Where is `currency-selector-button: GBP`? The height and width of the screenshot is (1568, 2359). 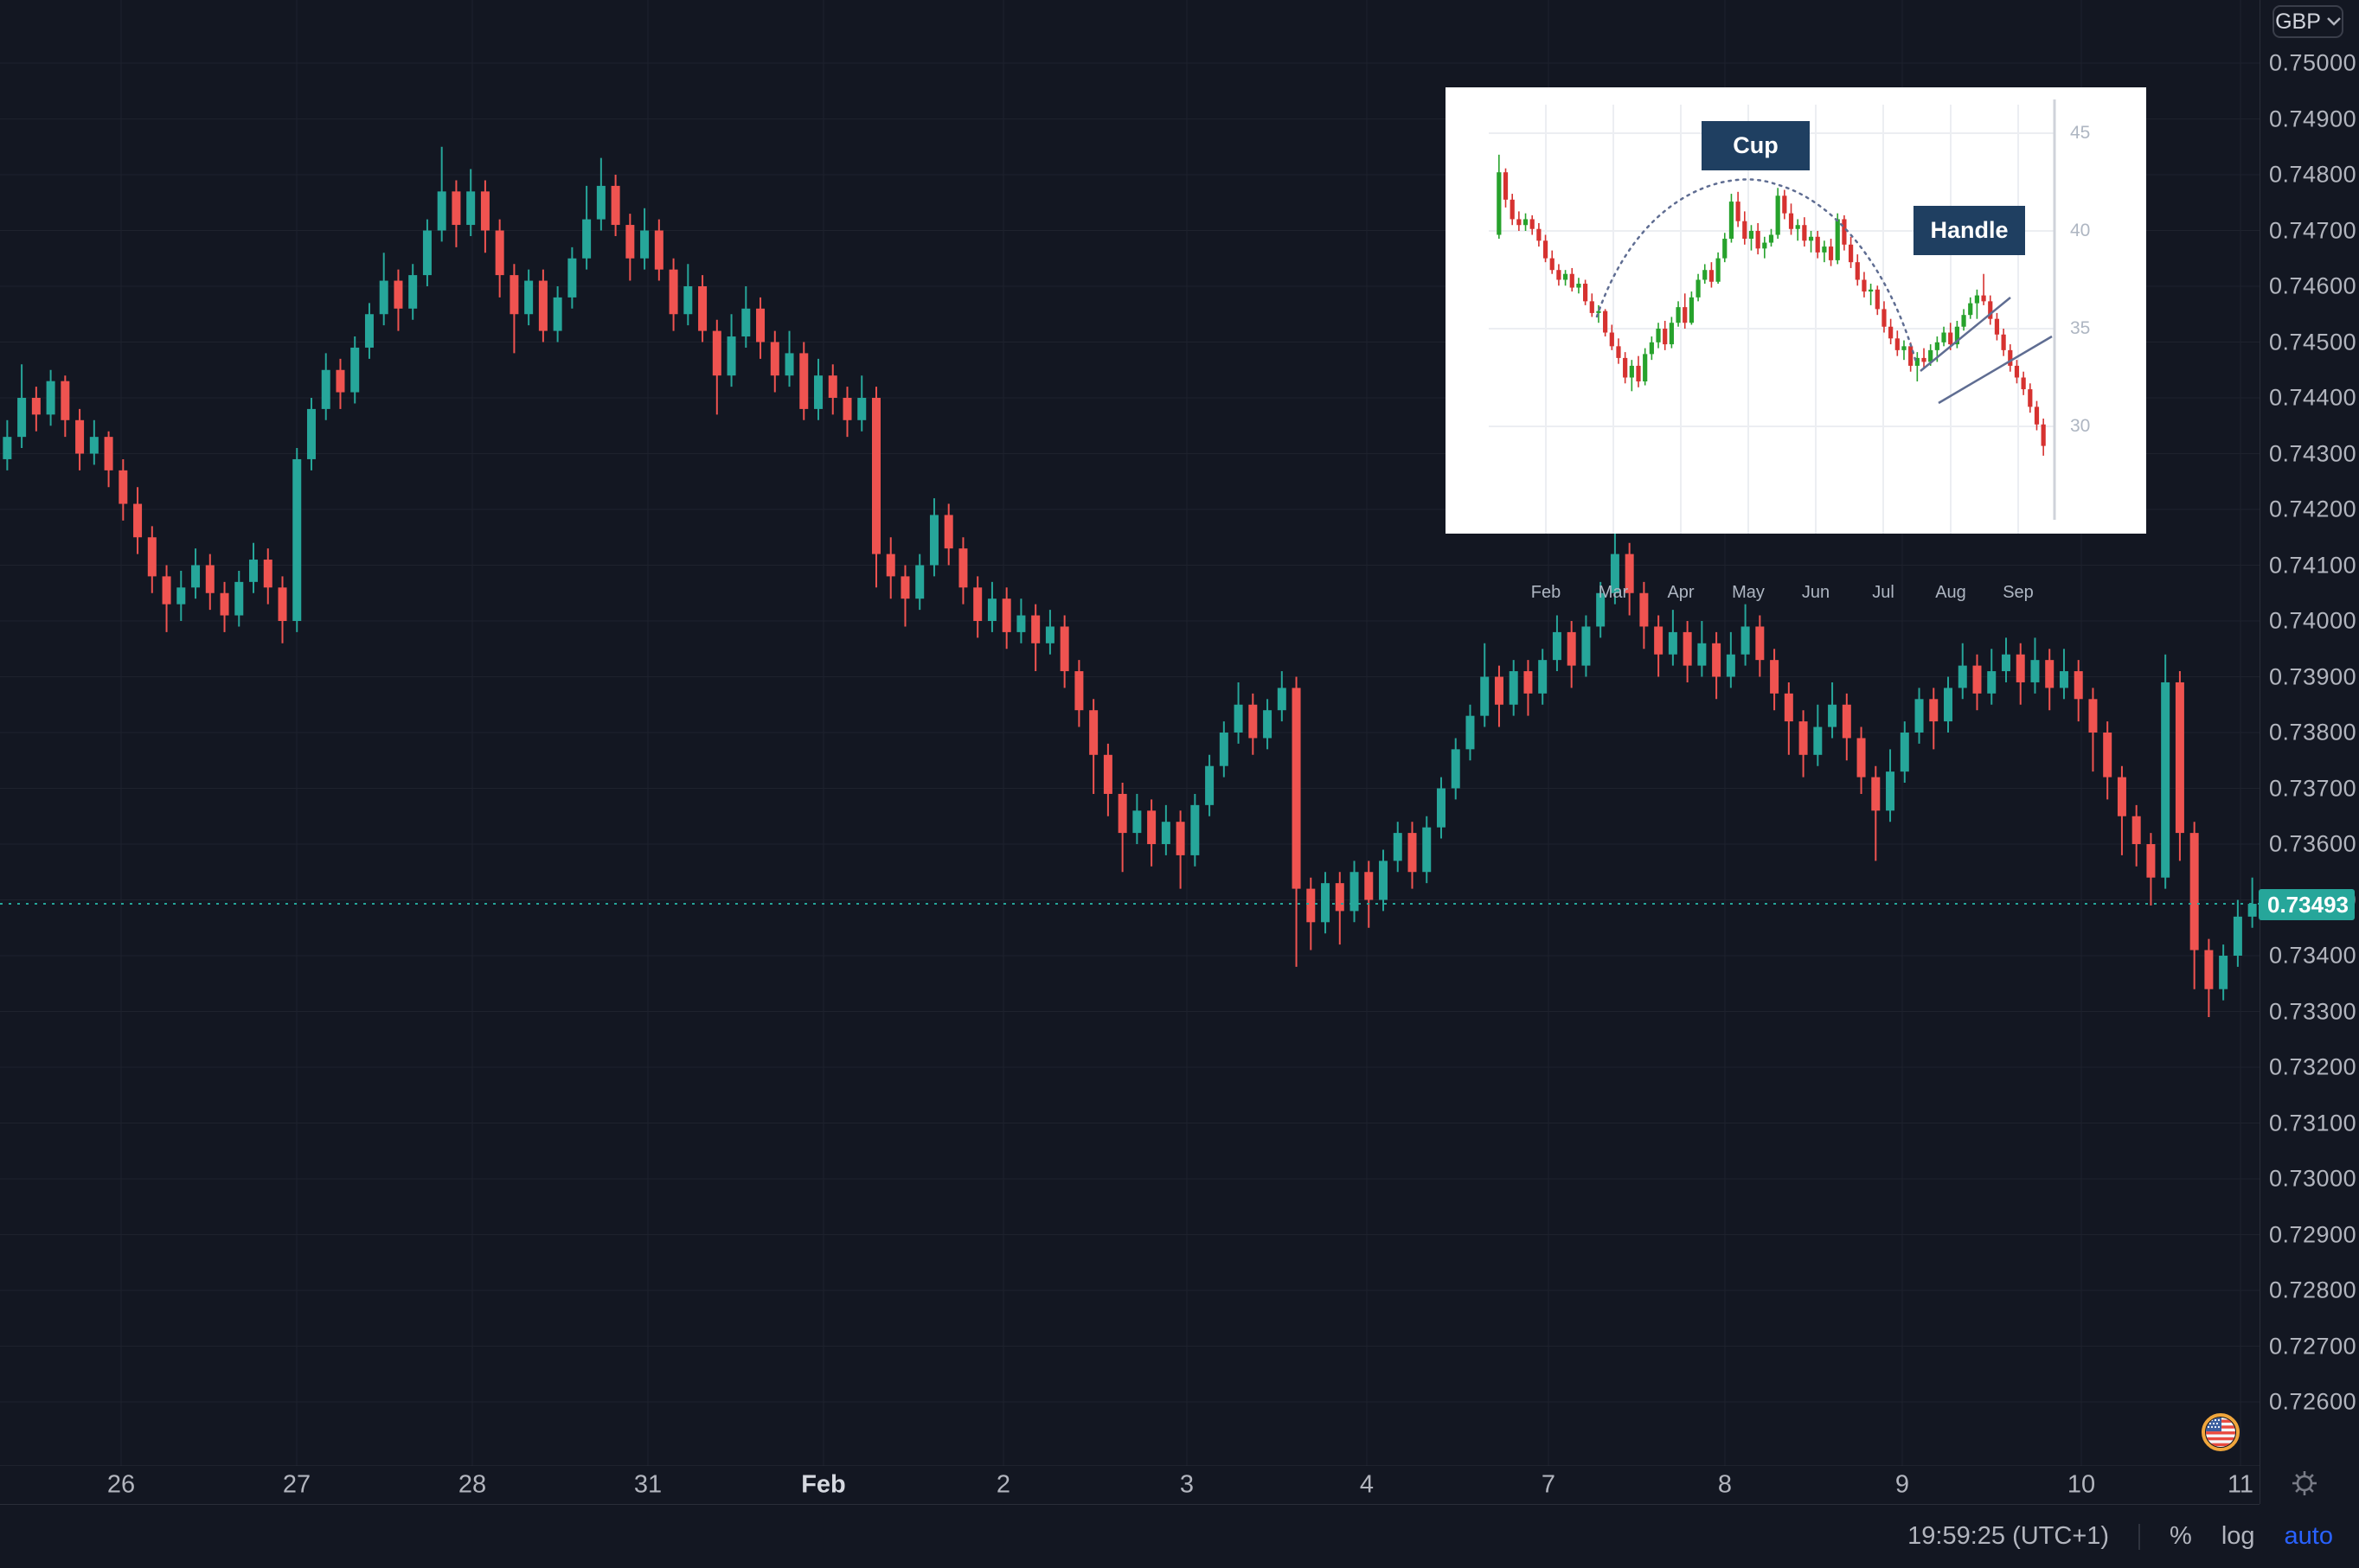
currency-selector-button: GBP is located at coordinates (2307, 21).